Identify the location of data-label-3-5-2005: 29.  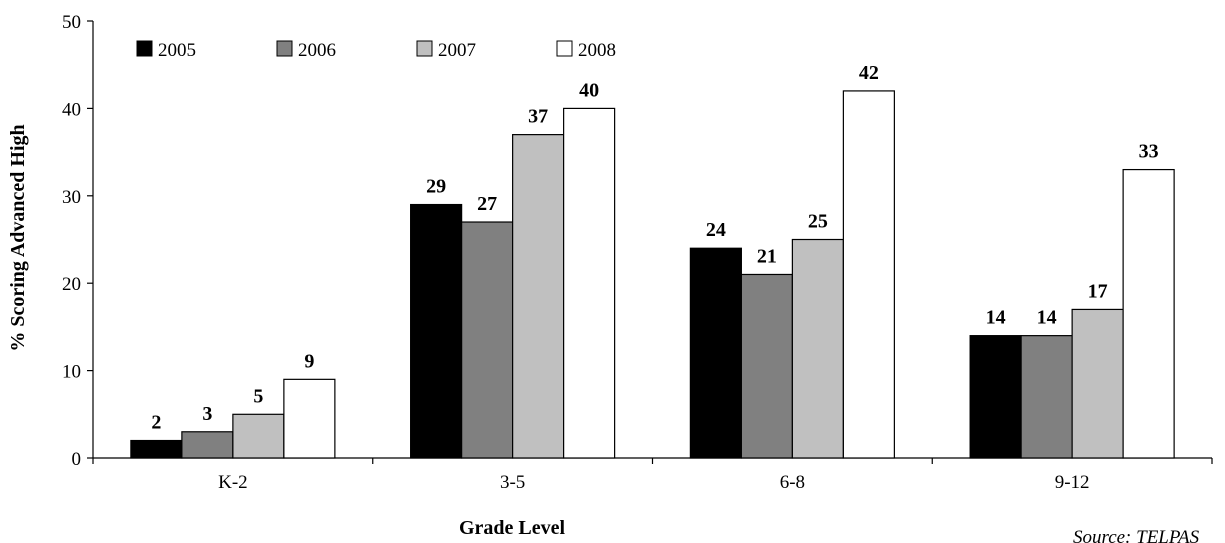
(436, 187).